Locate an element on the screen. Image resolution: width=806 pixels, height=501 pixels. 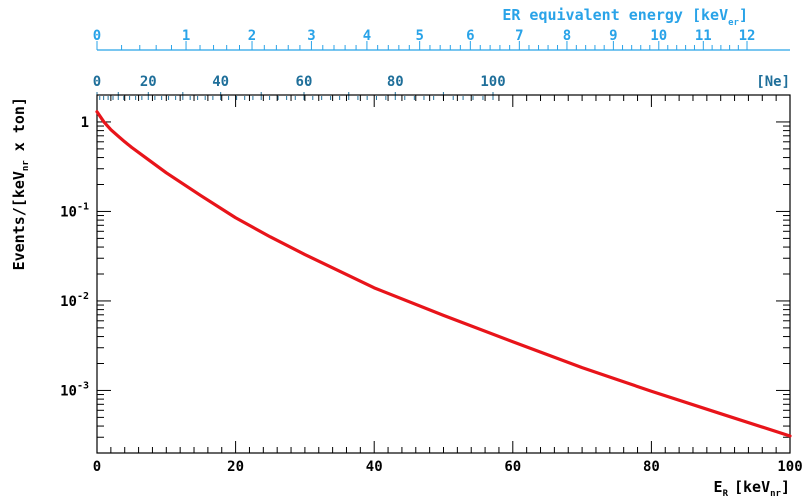
x-tick-label: 20 is located at coordinates (235, 467).